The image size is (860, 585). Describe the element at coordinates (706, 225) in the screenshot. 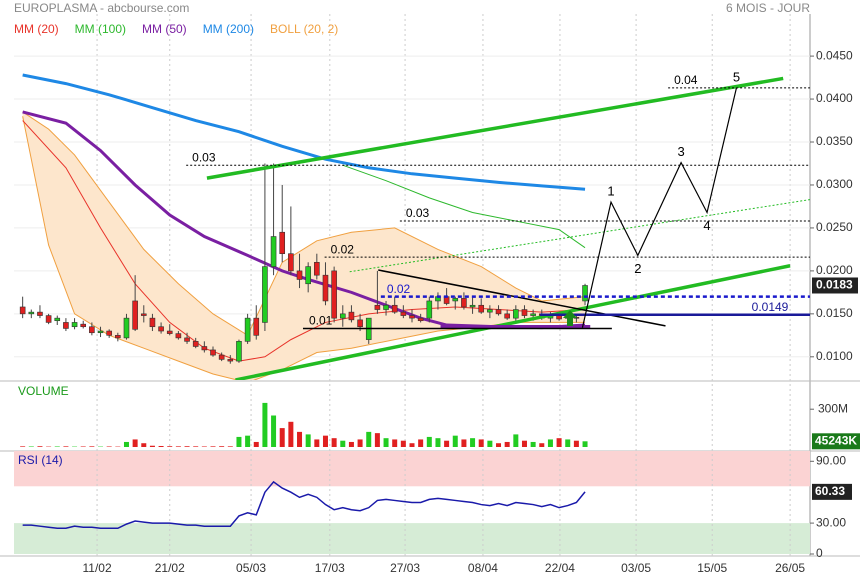

I see `wave-label: 4` at that location.